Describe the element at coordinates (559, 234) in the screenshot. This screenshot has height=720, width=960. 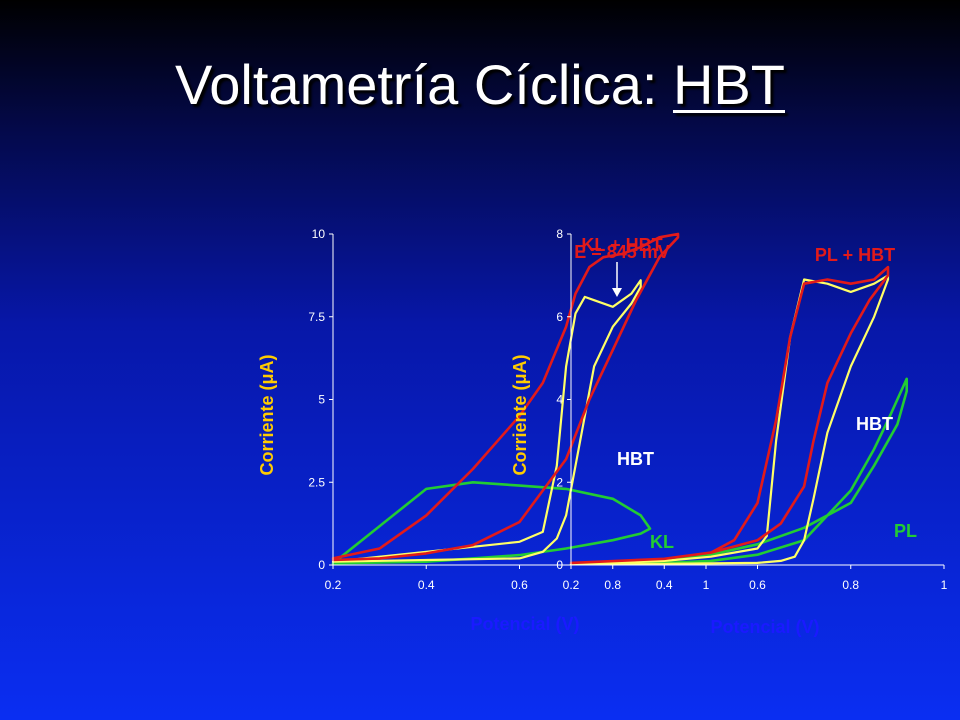
I see `c2-y-tick-label: 8` at that location.